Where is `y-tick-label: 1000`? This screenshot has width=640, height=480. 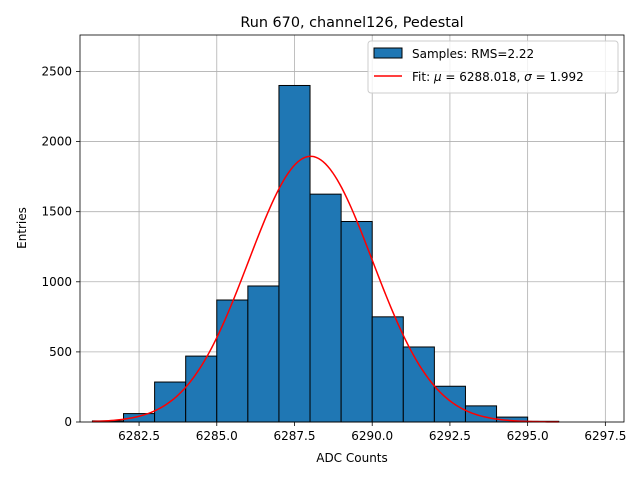
y-tick-label: 1000 is located at coordinates (56, 282).